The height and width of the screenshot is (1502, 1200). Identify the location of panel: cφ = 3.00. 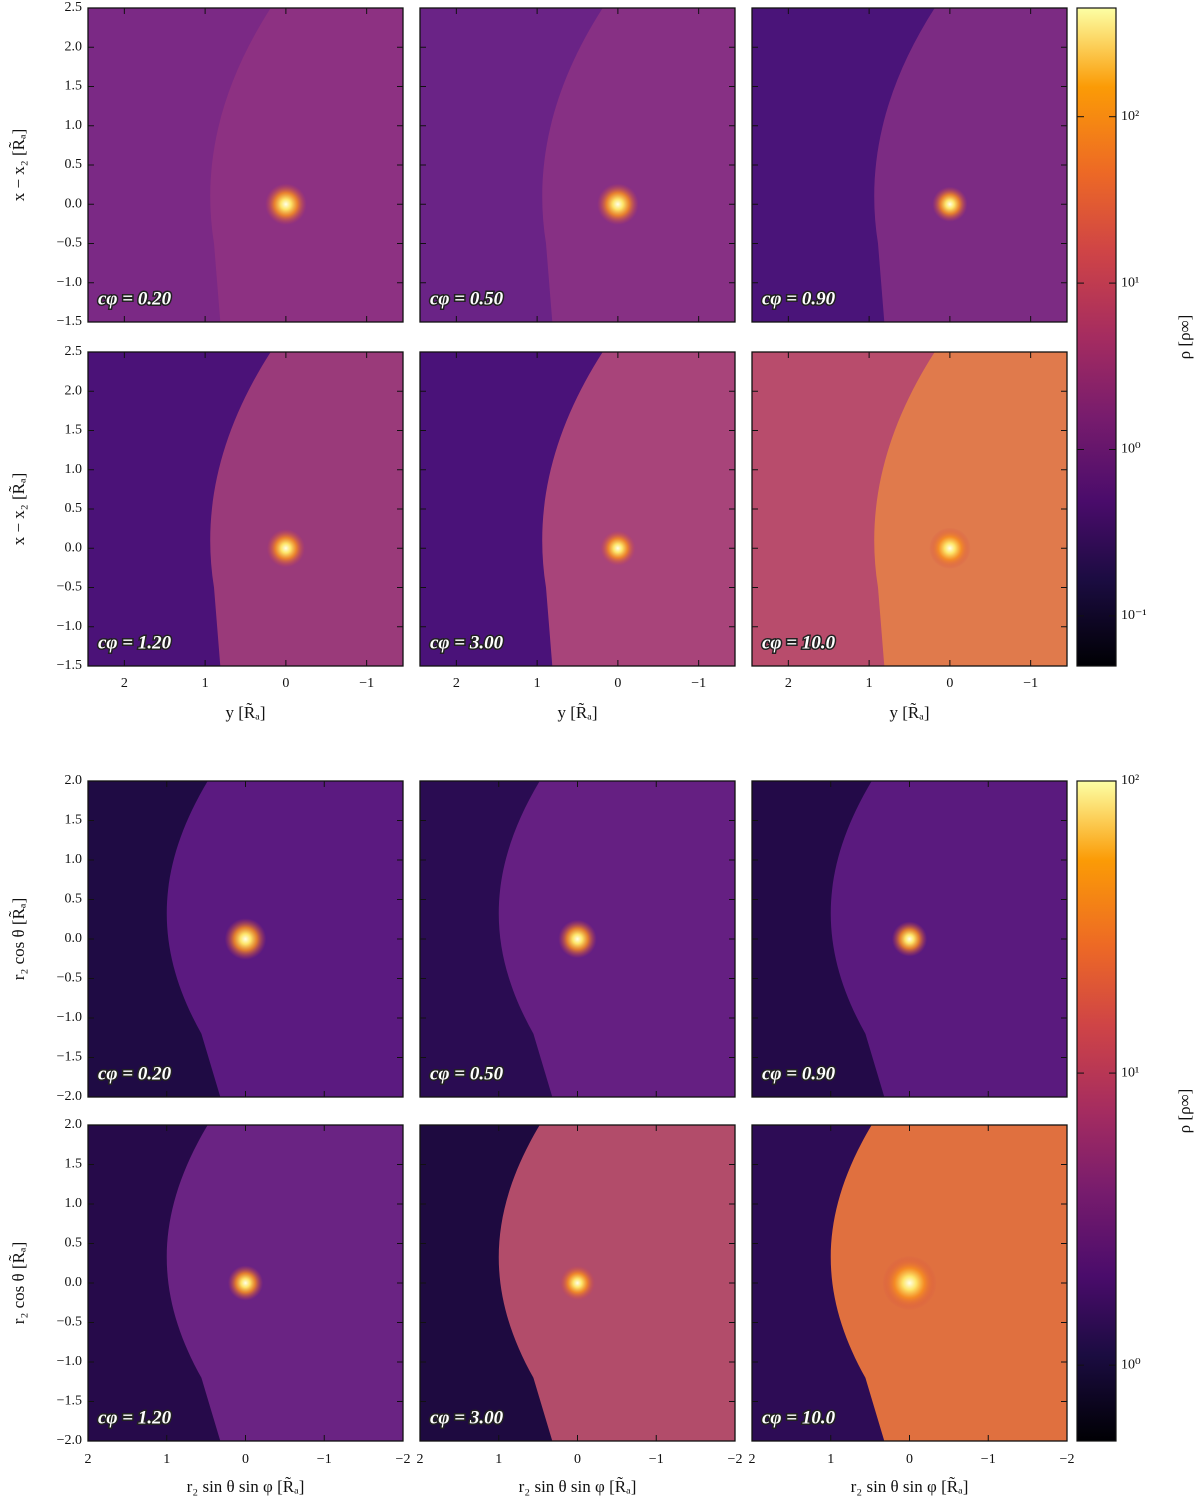
(577, 1283).